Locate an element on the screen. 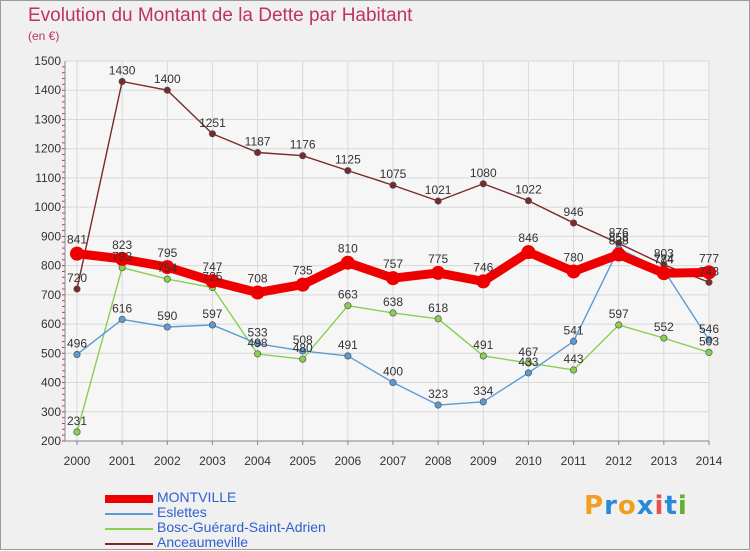  x-tick-label: 2011 is located at coordinates (574, 461).